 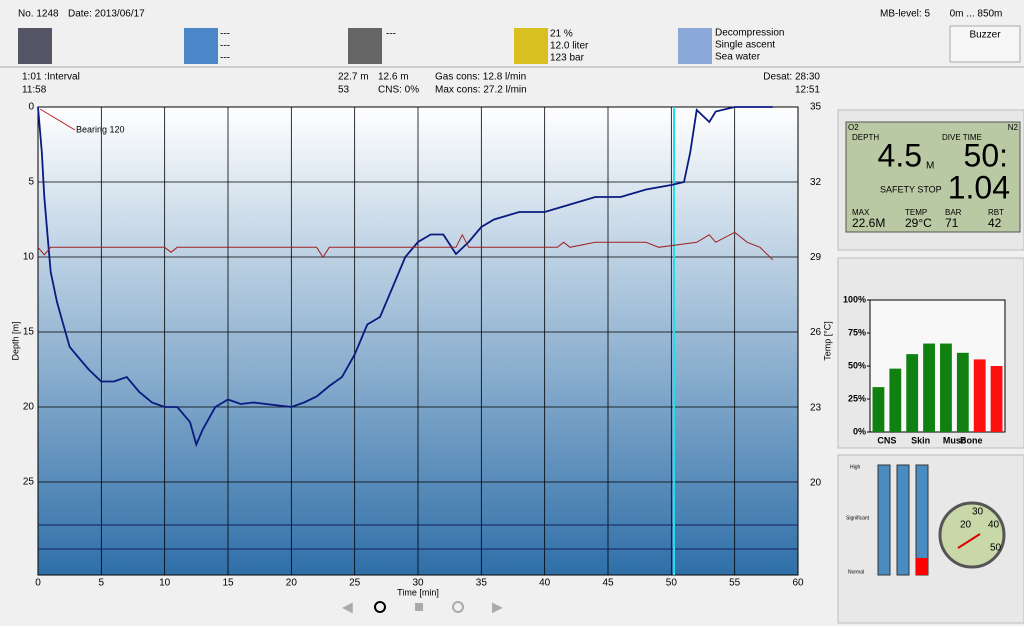 What do you see at coordinates (971, 440) in the screenshot?
I see `x-tick-label: Bone` at bounding box center [971, 440].